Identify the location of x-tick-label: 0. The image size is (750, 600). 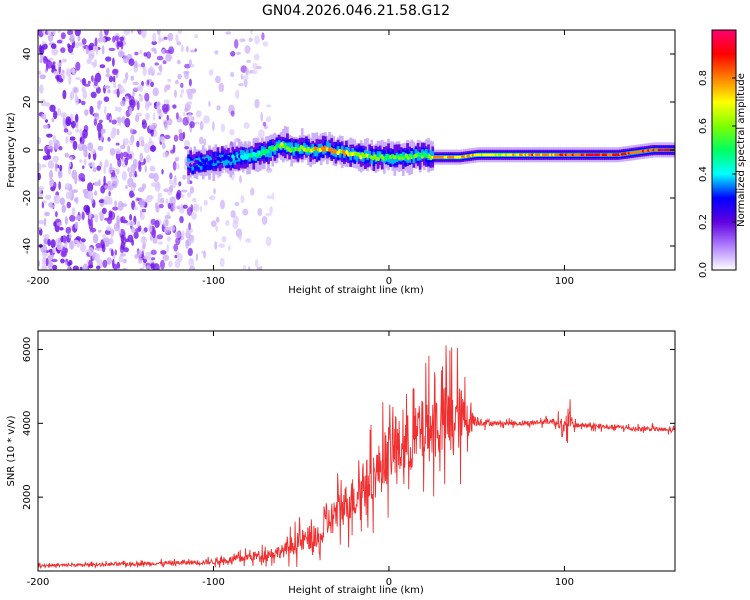
(389, 281).